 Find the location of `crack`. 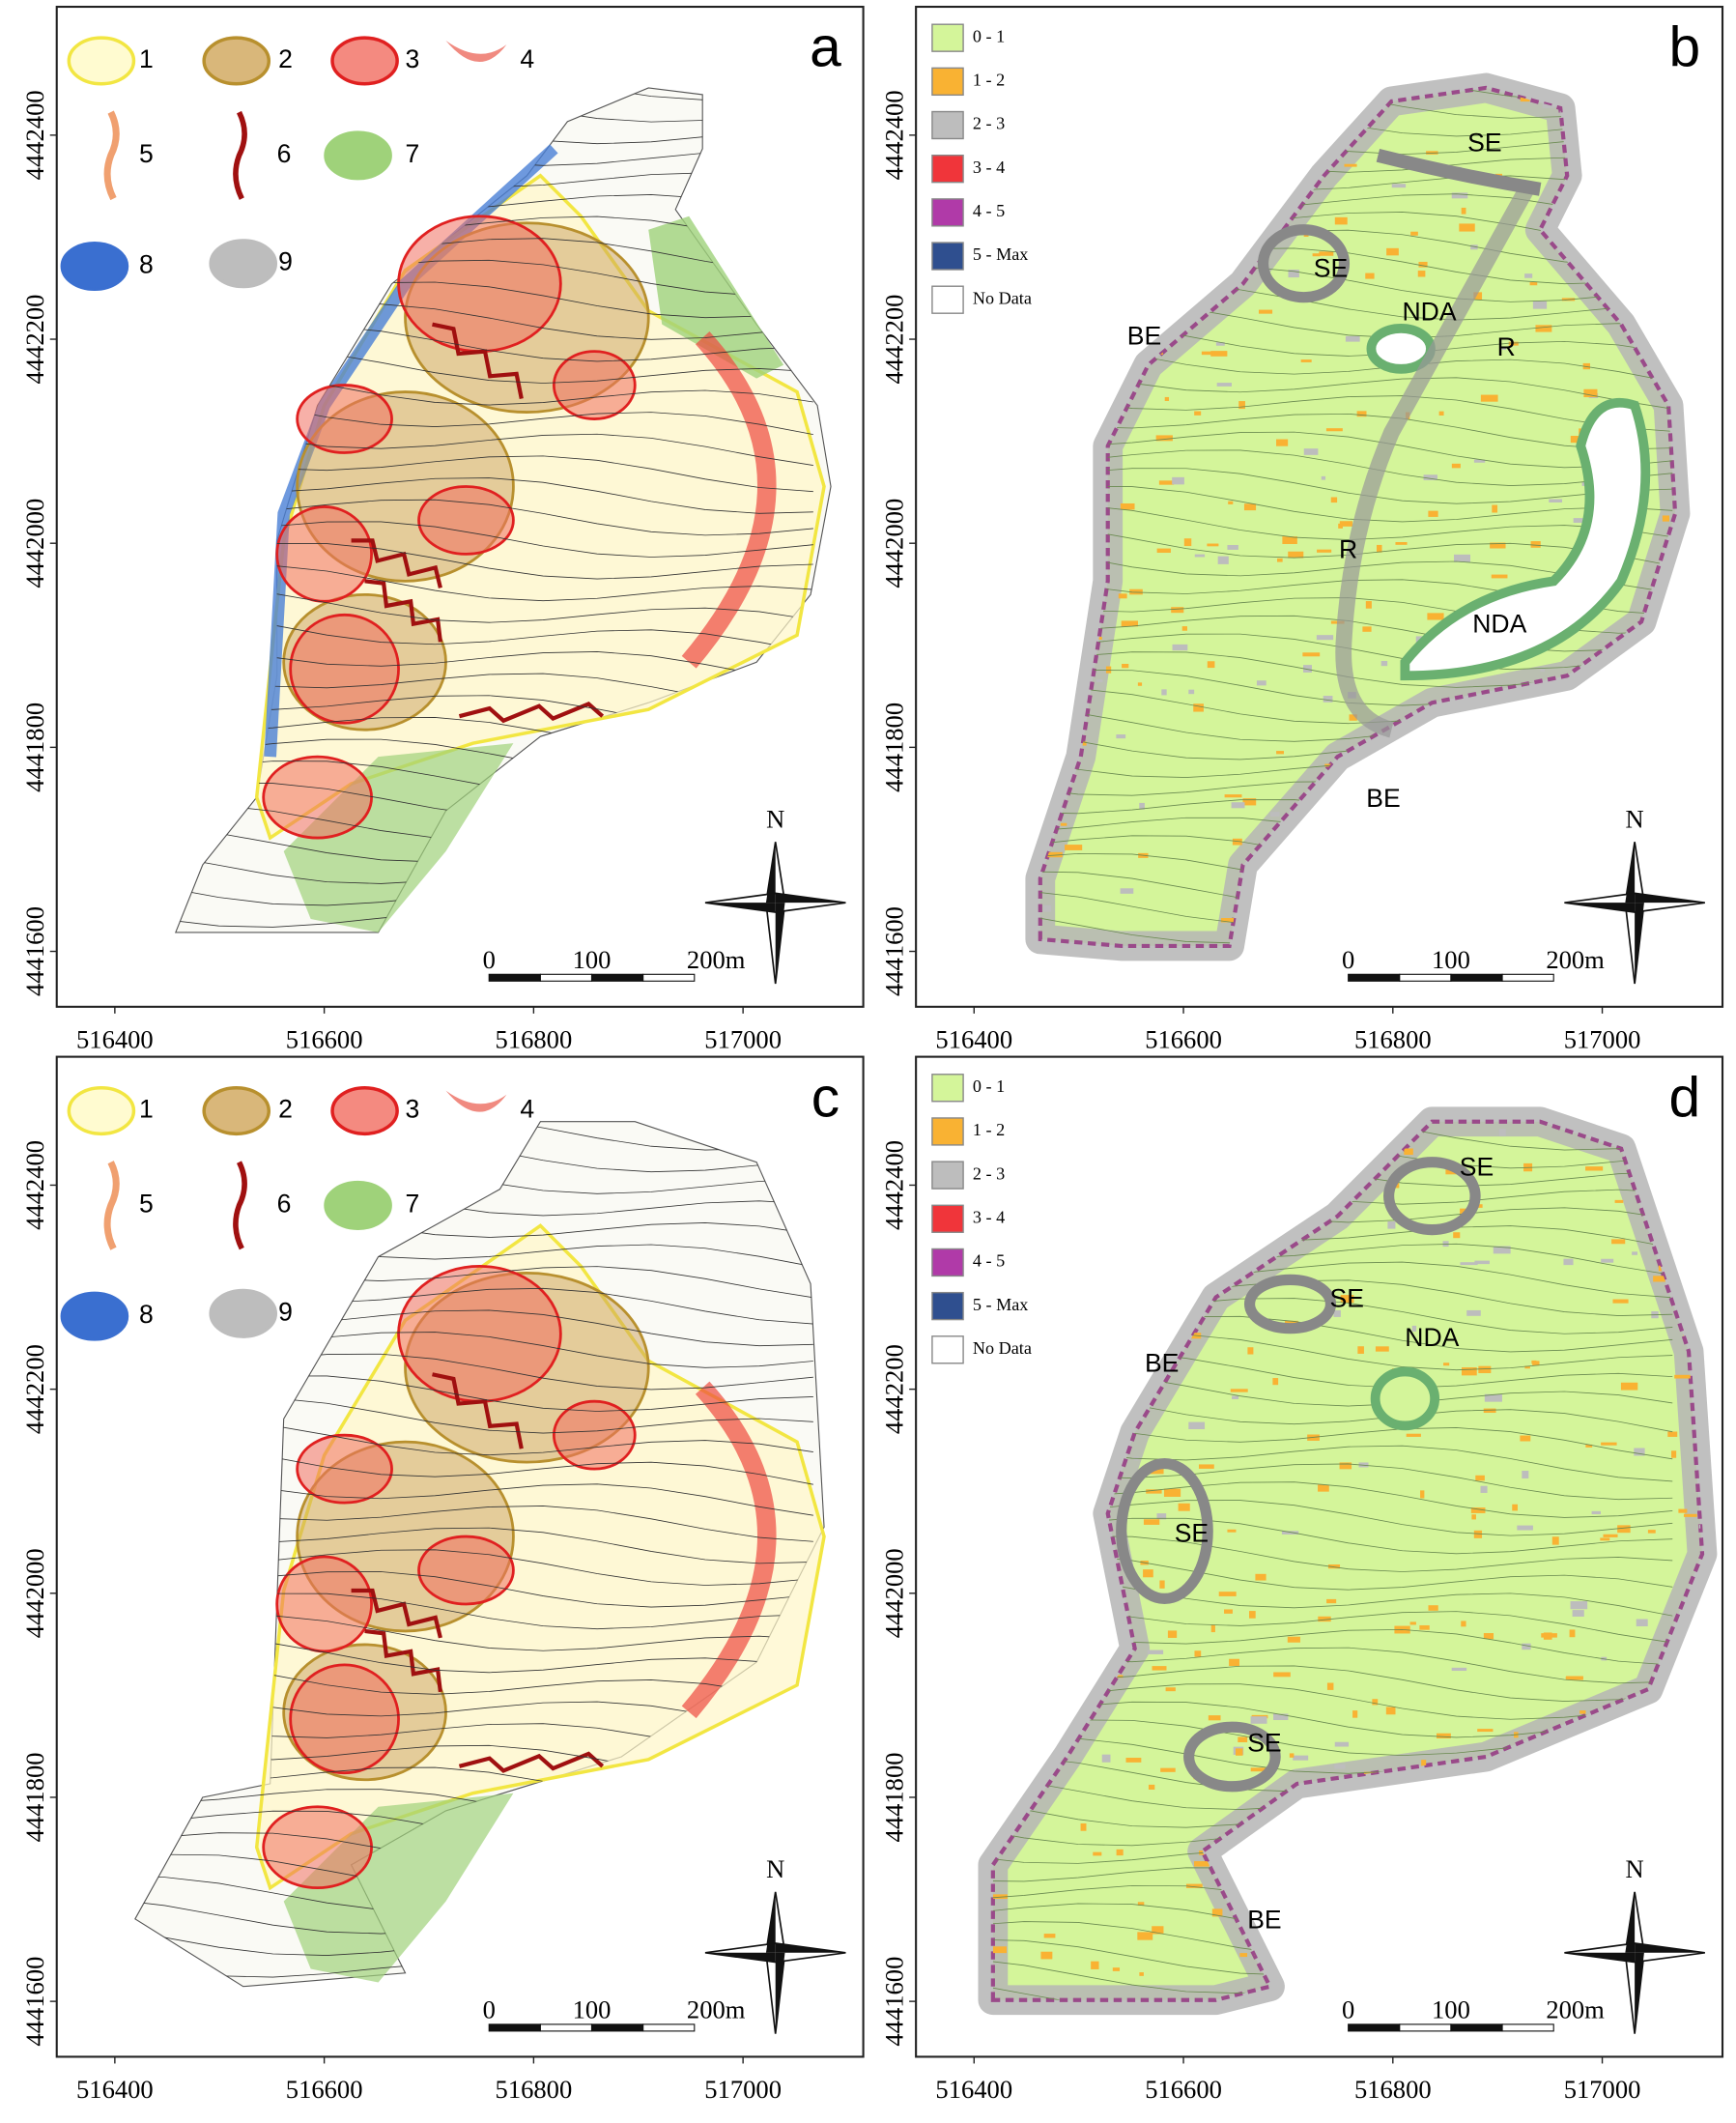

crack is located at coordinates (531, 1762).